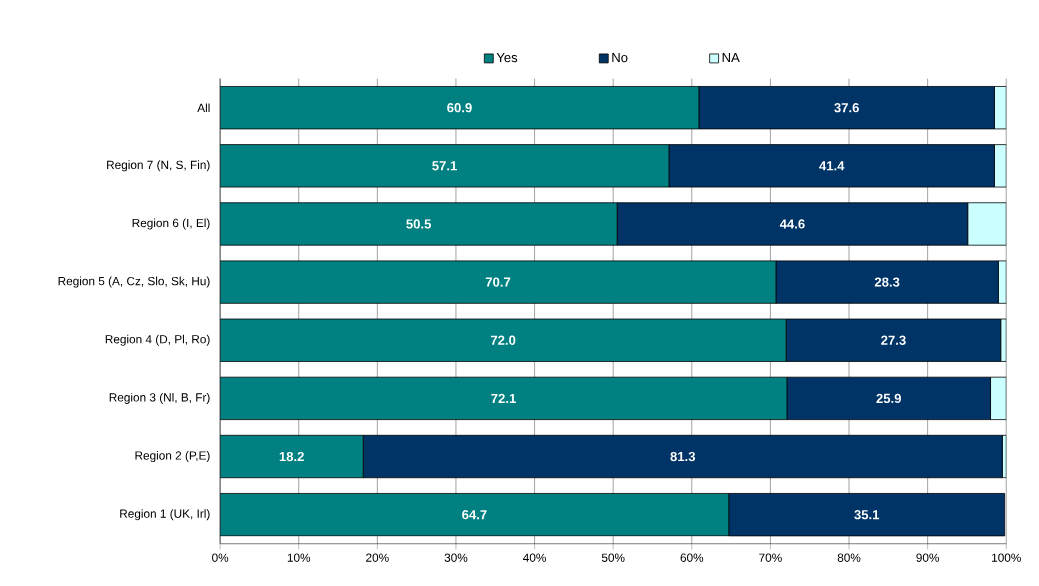  Describe the element at coordinates (507, 58) in the screenshot. I see `legend-label: Yes` at that location.